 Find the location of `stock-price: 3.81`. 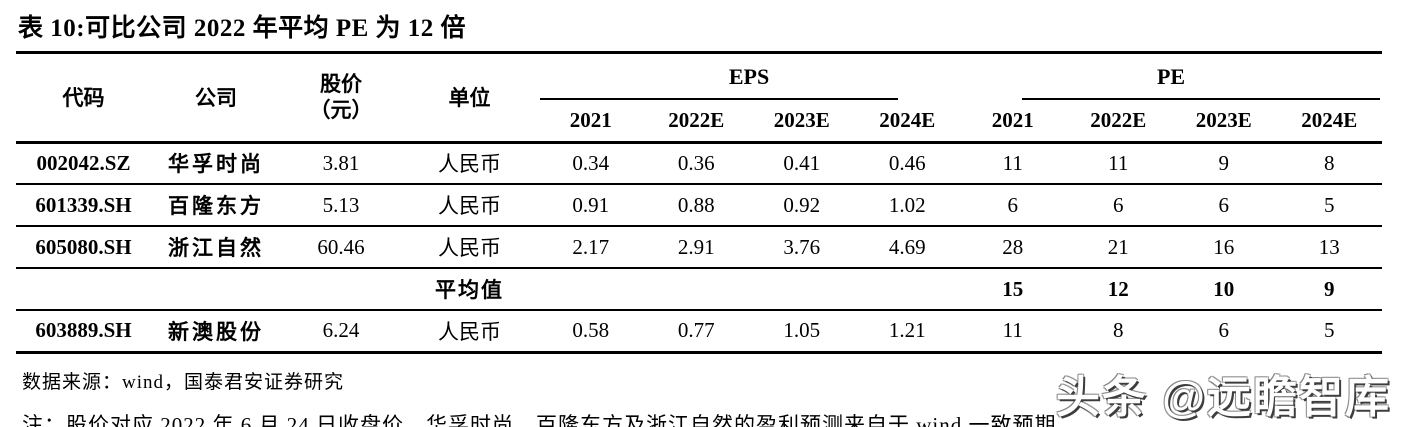

stock-price: 3.81 is located at coordinates (341, 162).